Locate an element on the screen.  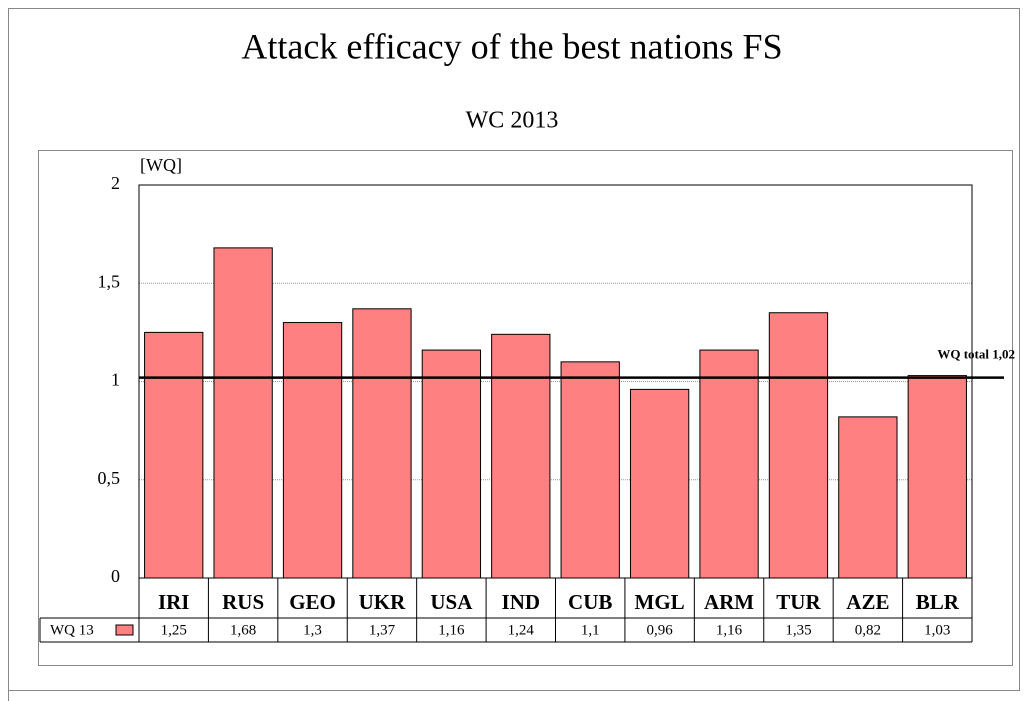
y-tick-label: 0 is located at coordinates (115, 576).